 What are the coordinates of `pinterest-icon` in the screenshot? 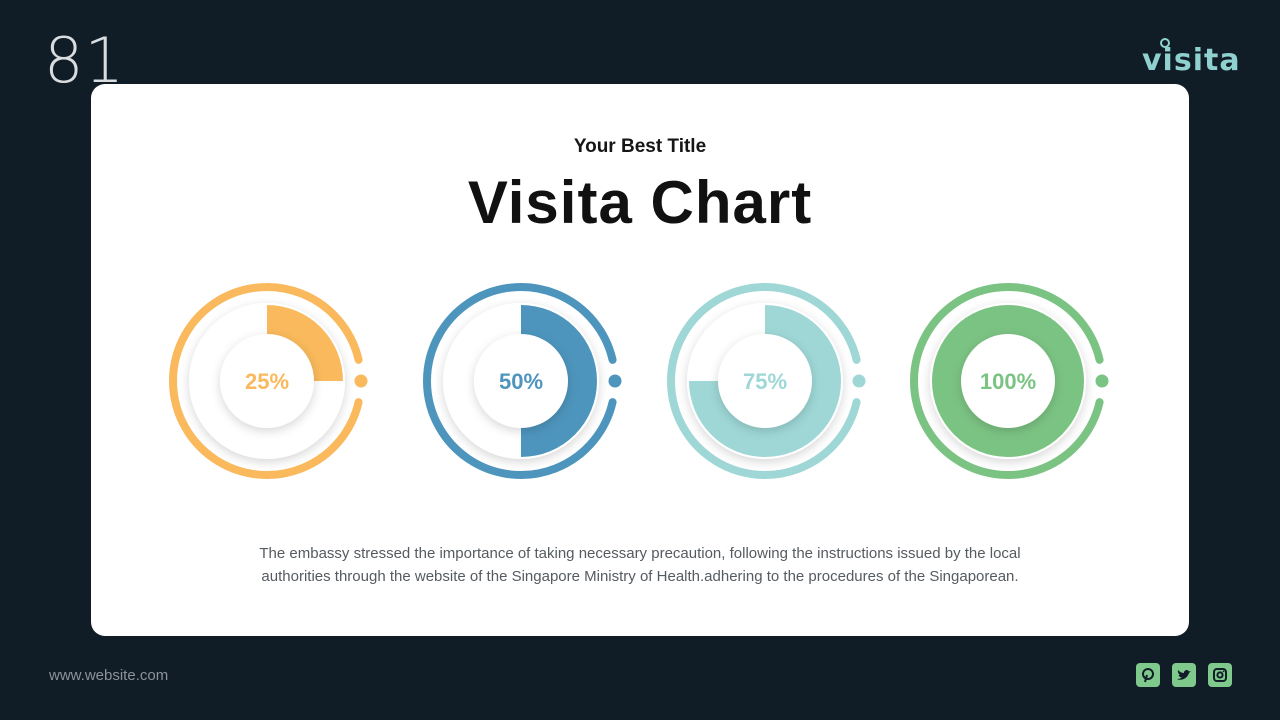 It's located at (1148, 675).